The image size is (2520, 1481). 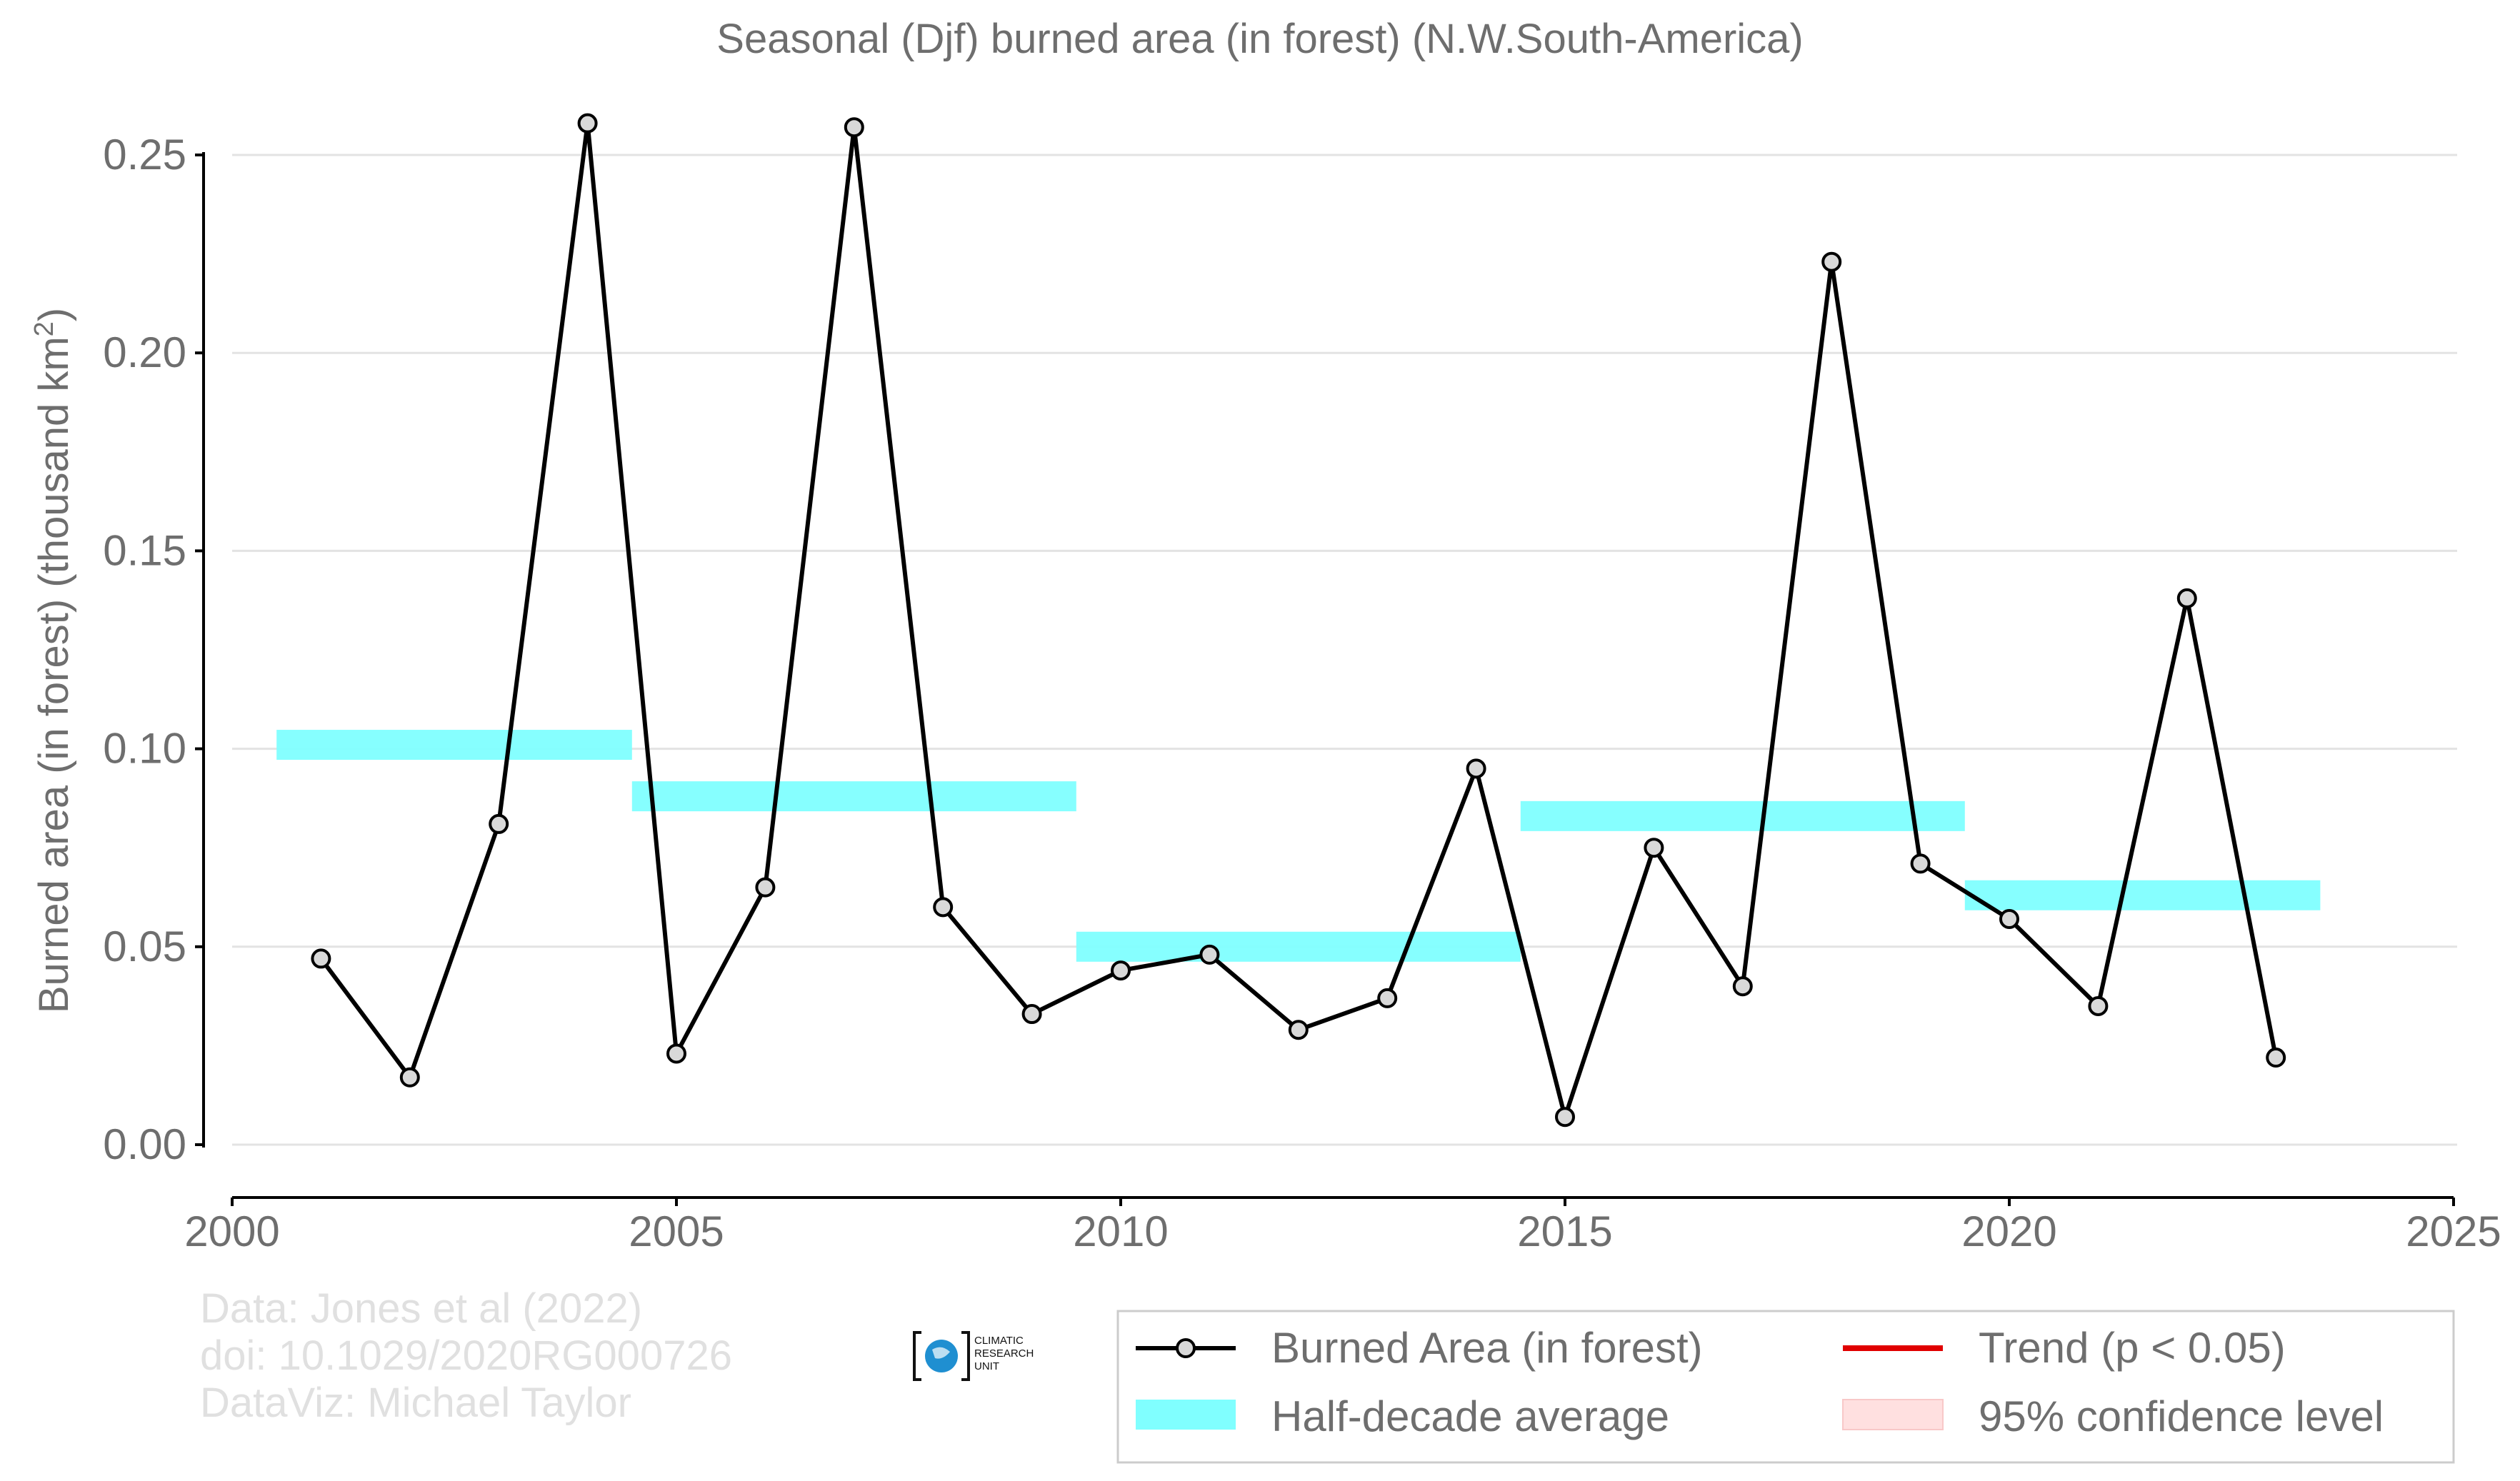 I want to click on data-point-2021, so click(x=2098, y=1006).